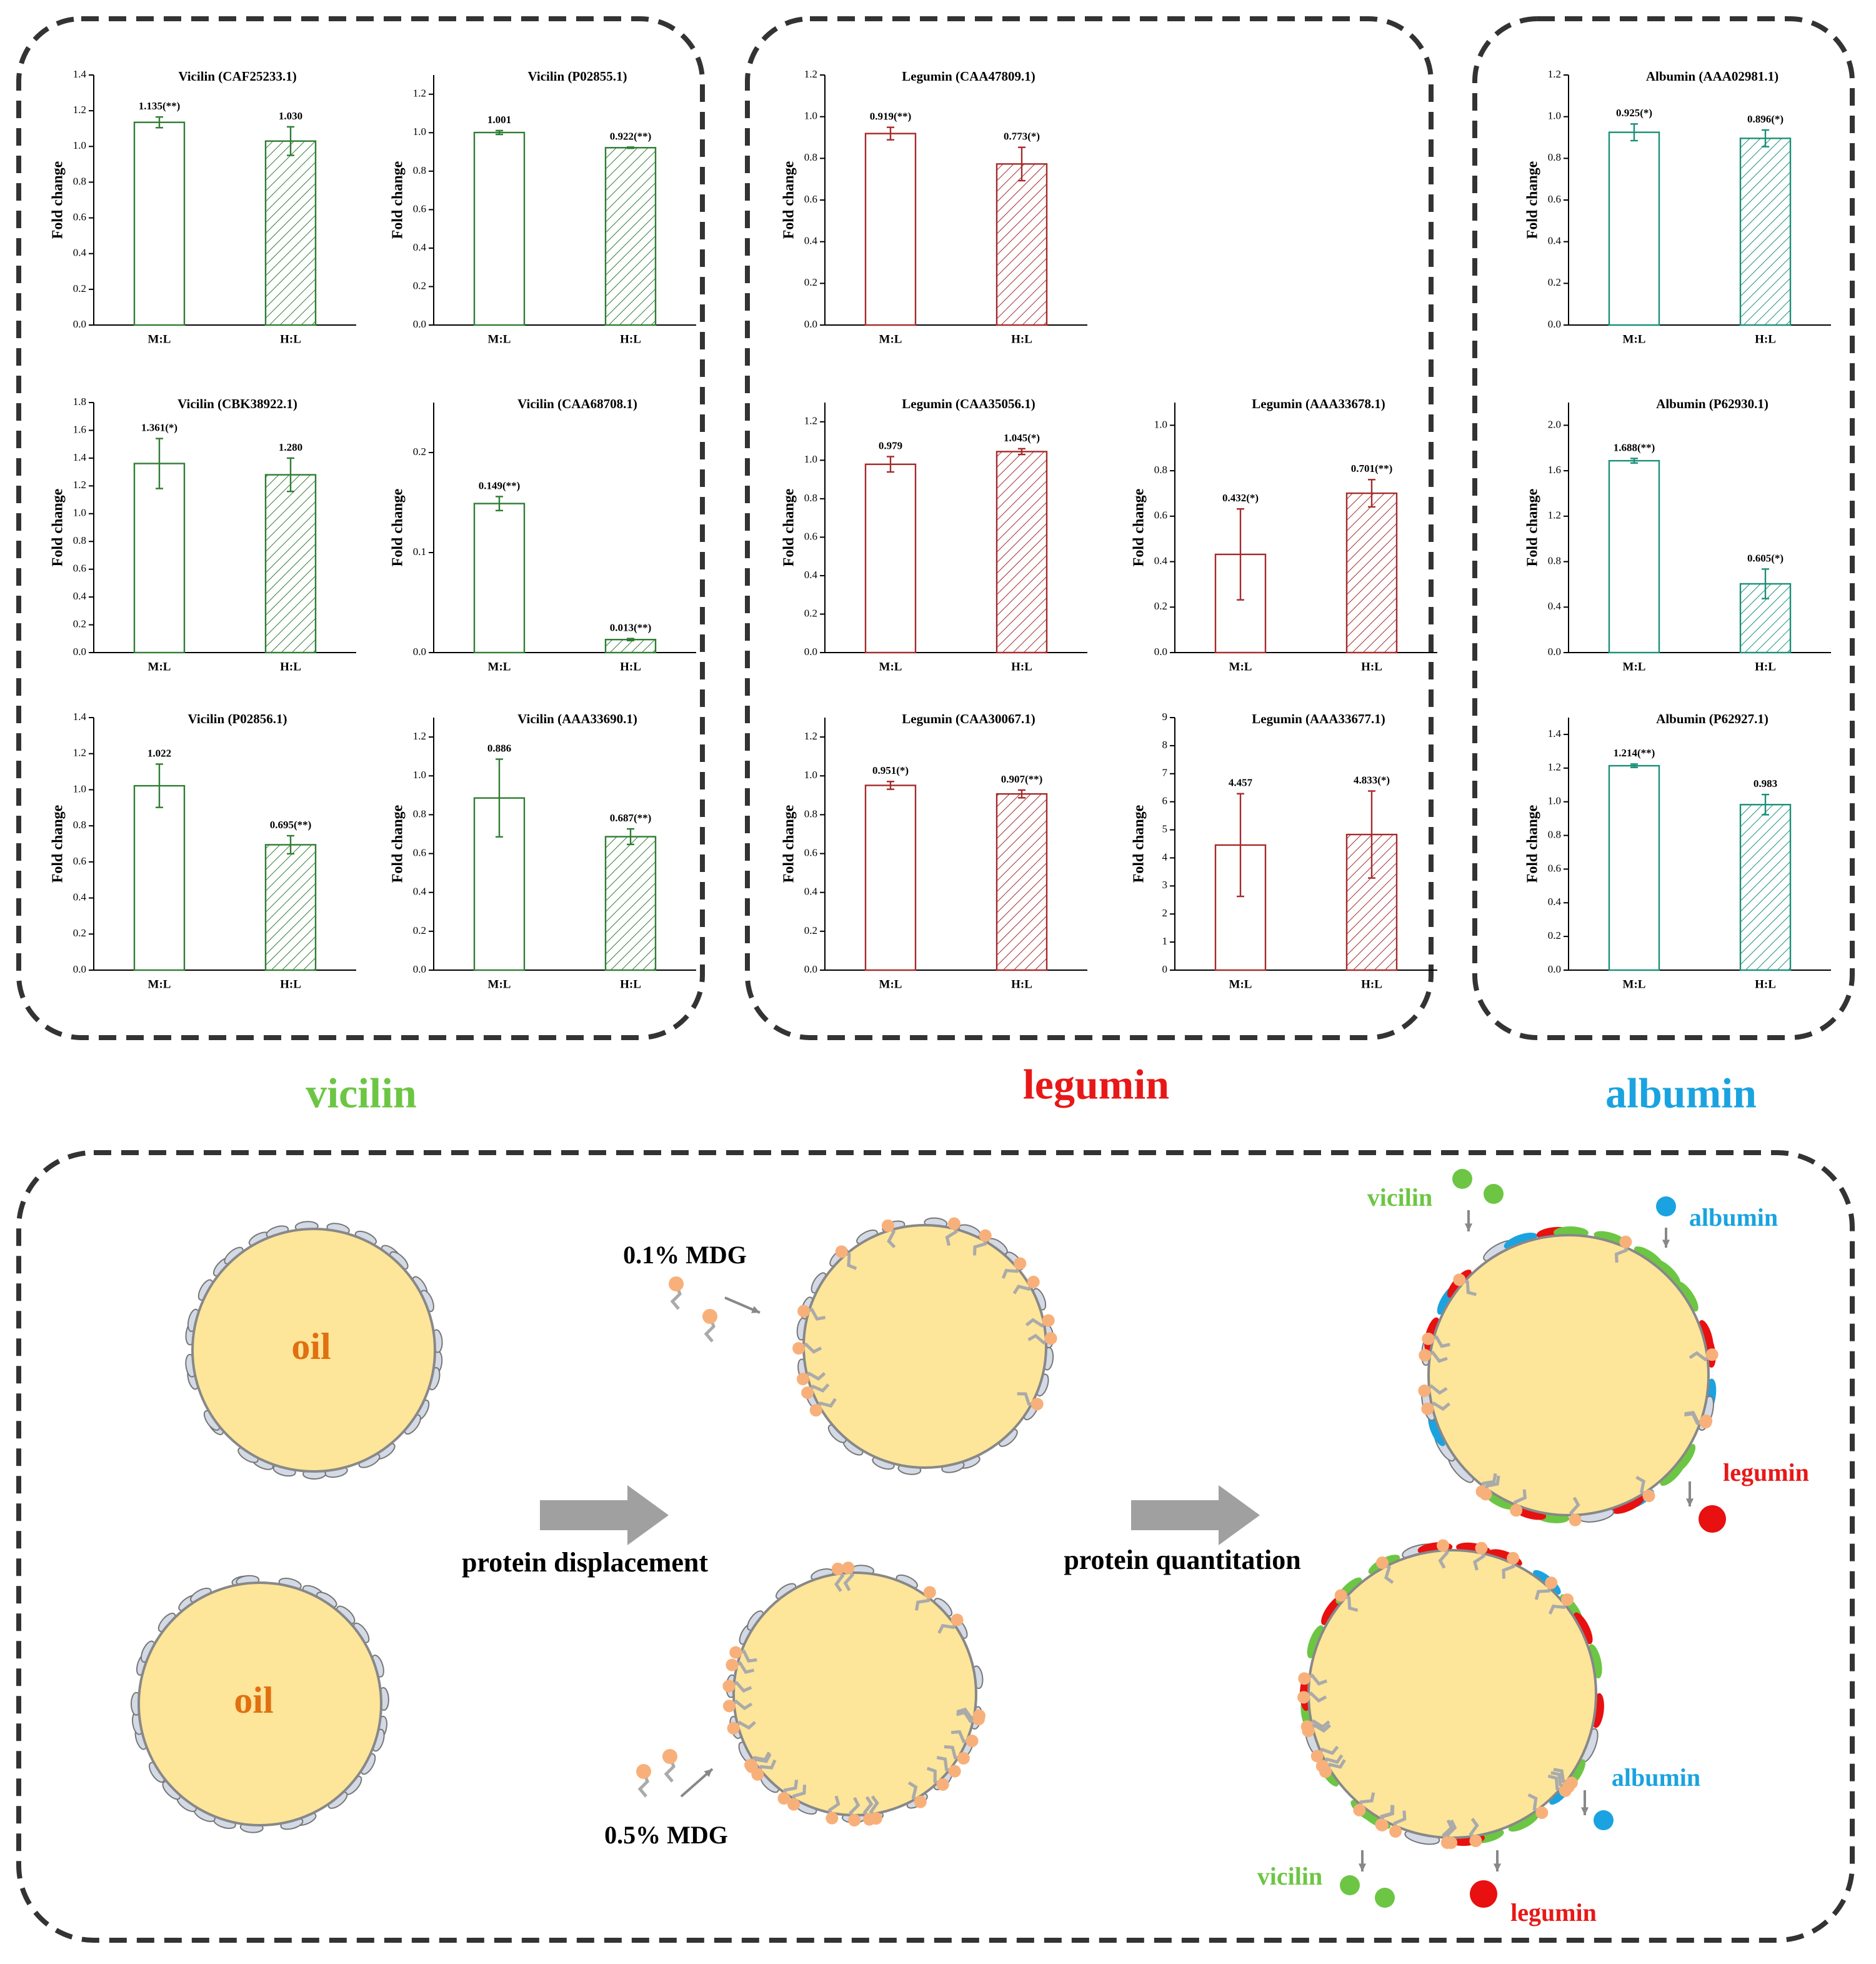 This screenshot has width=1876, height=1964. I want to click on value-label: 0.886, so click(499, 748).